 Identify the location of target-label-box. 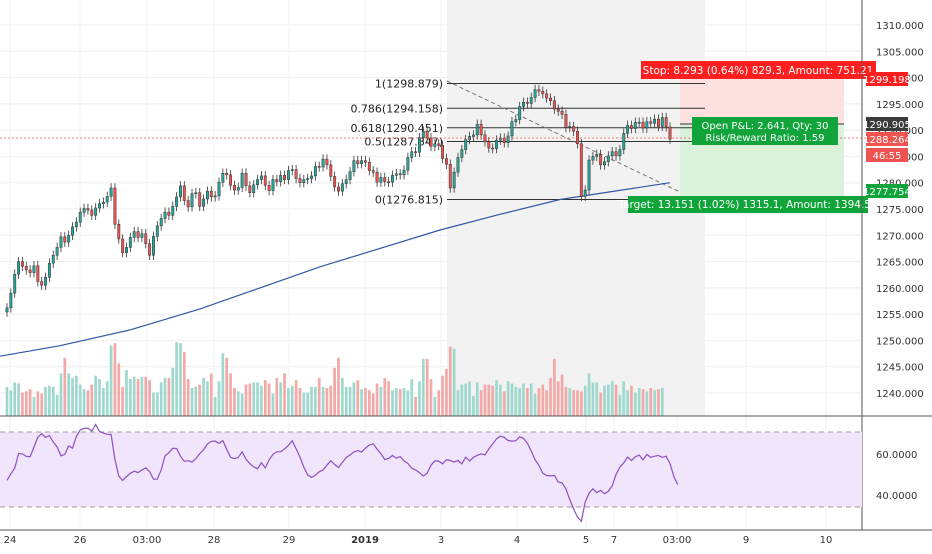
(748, 204).